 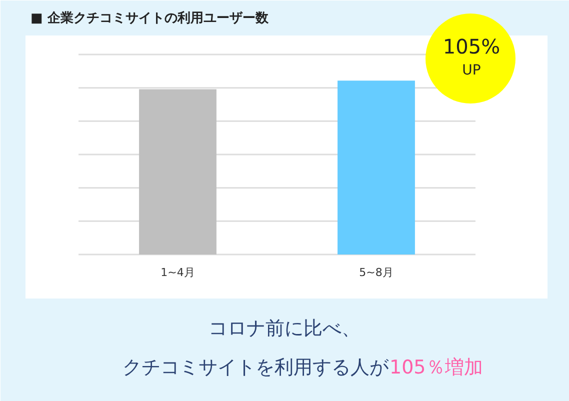 I want to click on x-tick-label: 1~4月, so click(x=177, y=272).